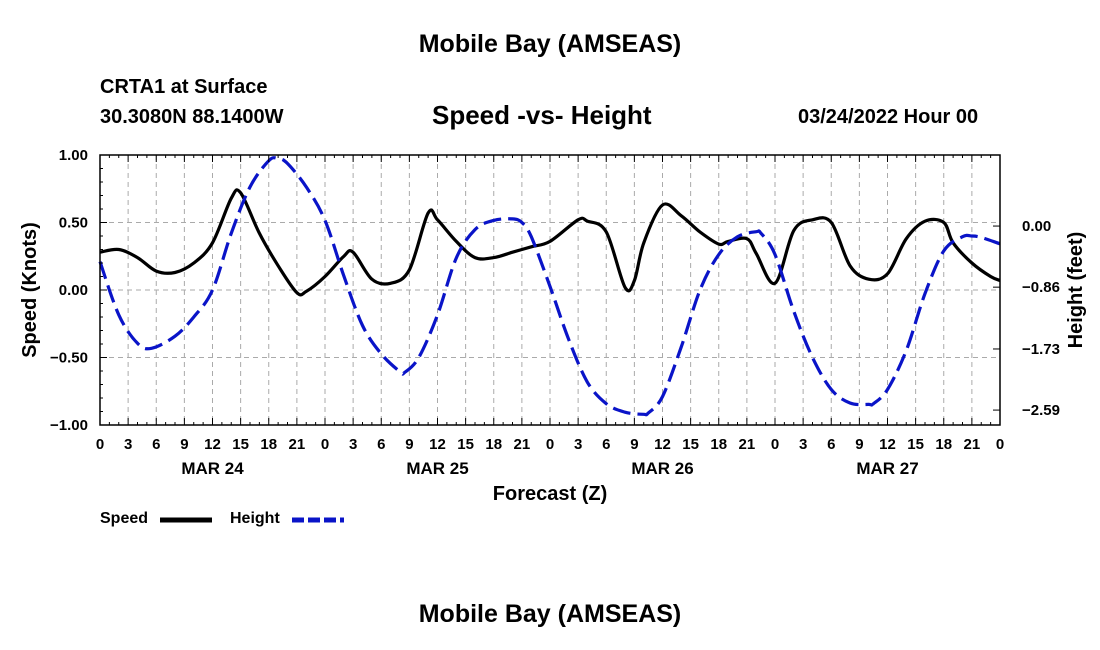  I want to click on main-title: Mobile Bay (AMSEAS), so click(550, 44).